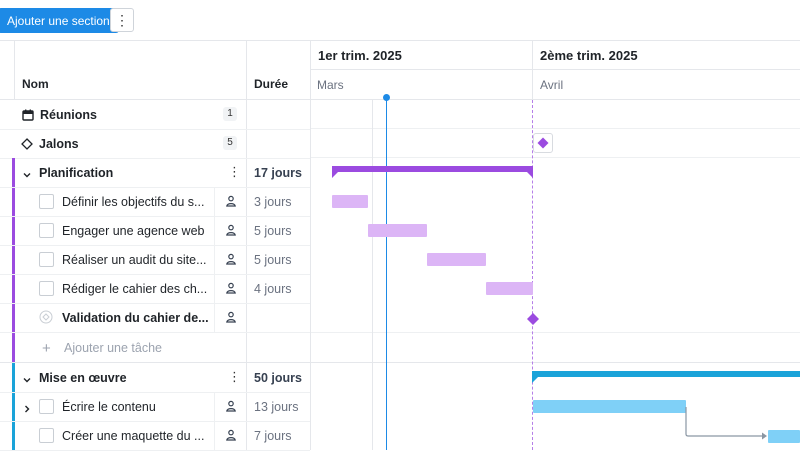 This screenshot has height=451, width=800. Describe the element at coordinates (13, 406) in the screenshot. I see `section-accent-mise-en-oeuvre` at that location.